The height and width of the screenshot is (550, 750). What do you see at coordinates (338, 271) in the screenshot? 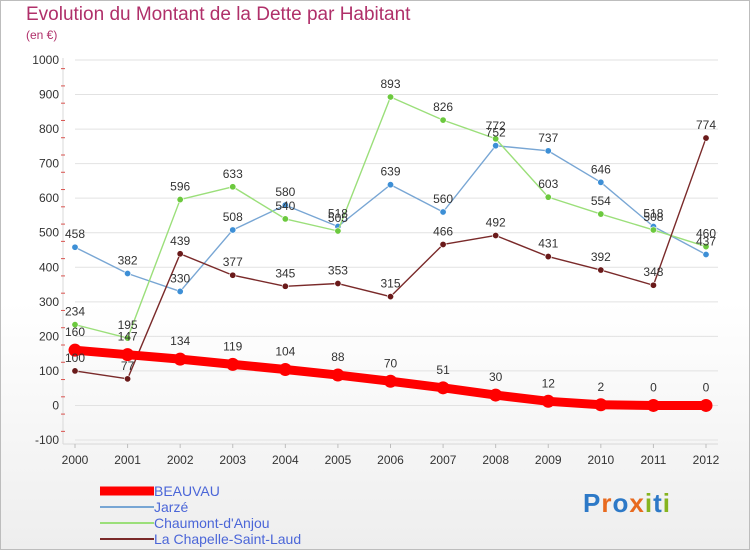
I see `data-label: 353` at bounding box center [338, 271].